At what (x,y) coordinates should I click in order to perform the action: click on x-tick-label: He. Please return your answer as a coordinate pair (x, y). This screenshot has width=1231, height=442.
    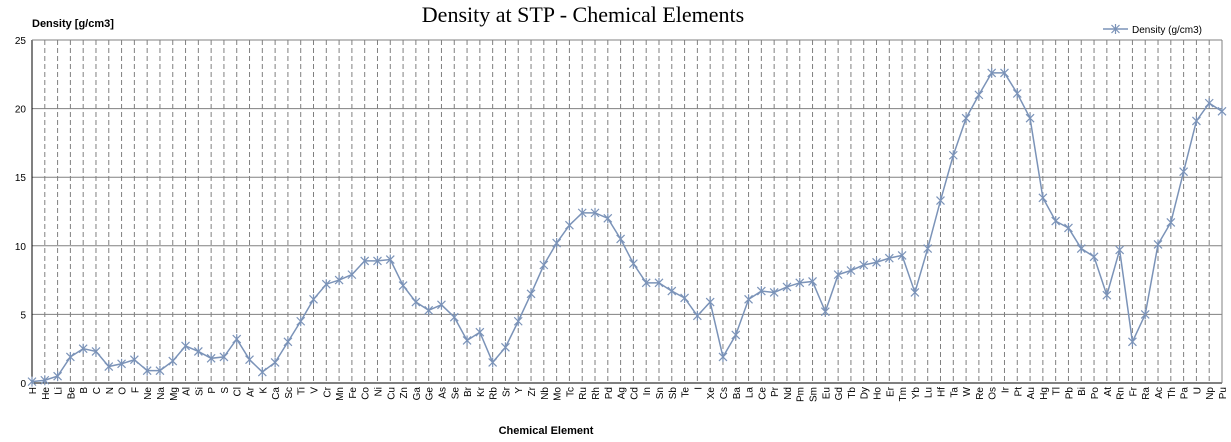
    Looking at the image, I should click on (46, 393).